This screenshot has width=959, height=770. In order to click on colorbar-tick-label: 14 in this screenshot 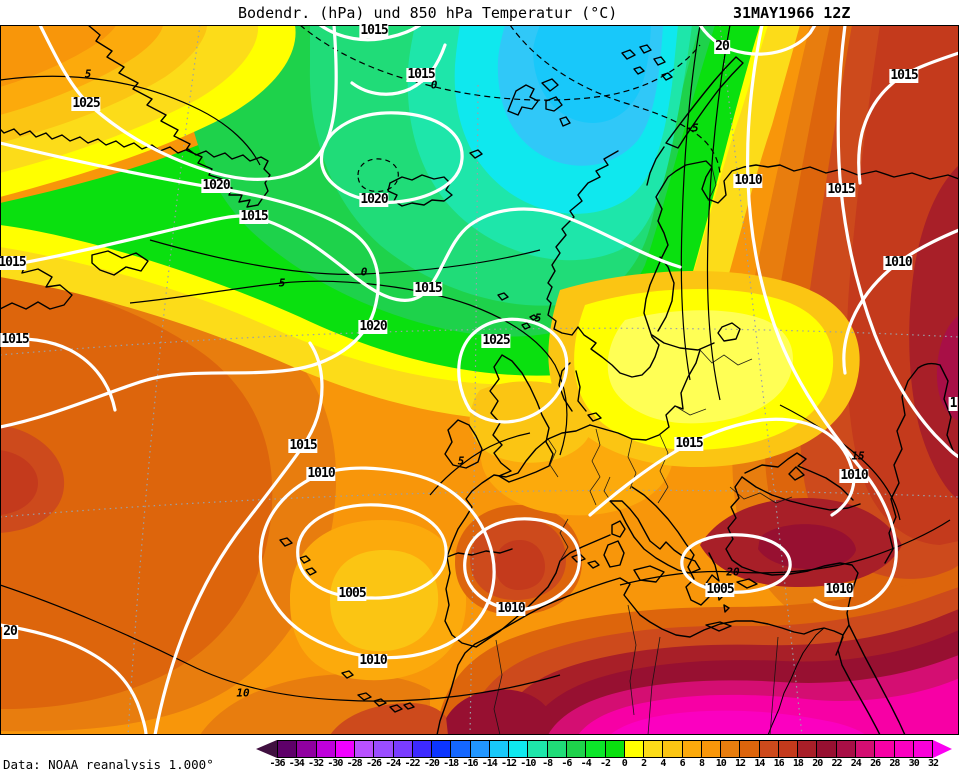, I will do `click(759, 763)`.